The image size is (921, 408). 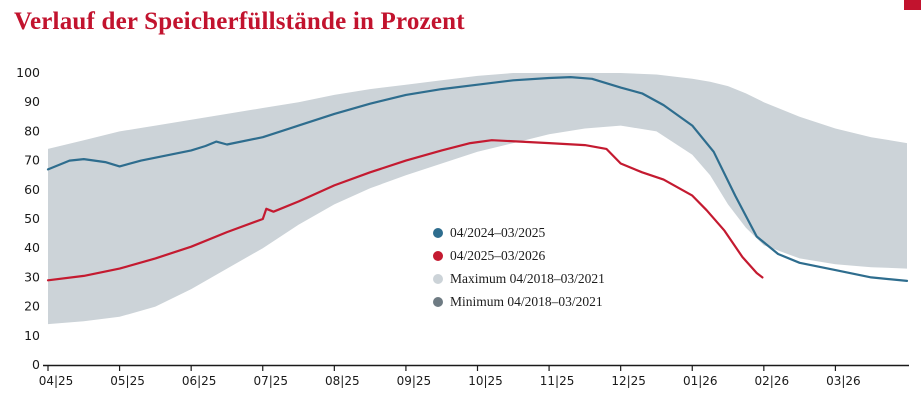 What do you see at coordinates (32, 306) in the screenshot?
I see `y-tick-label: 20` at bounding box center [32, 306].